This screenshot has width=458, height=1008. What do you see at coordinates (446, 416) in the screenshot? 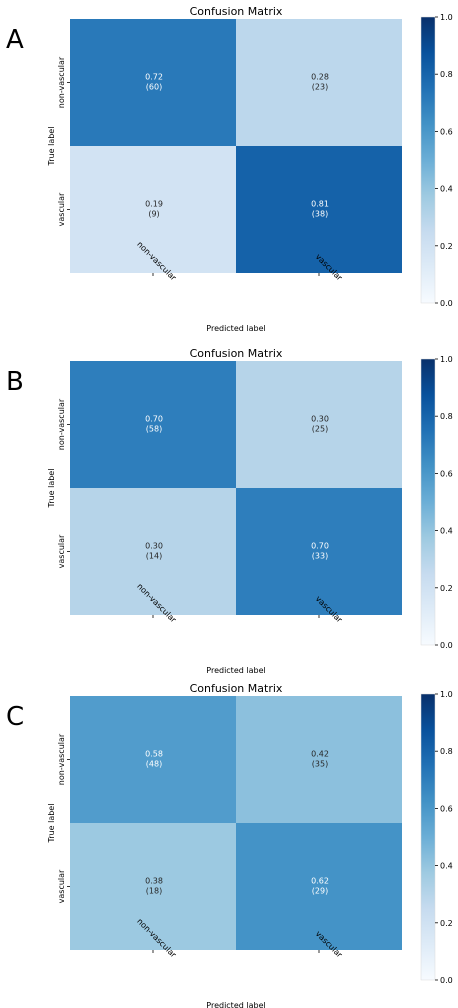
I see `panel-b-colorbar-tick-label-4: 0.8` at bounding box center [446, 416].